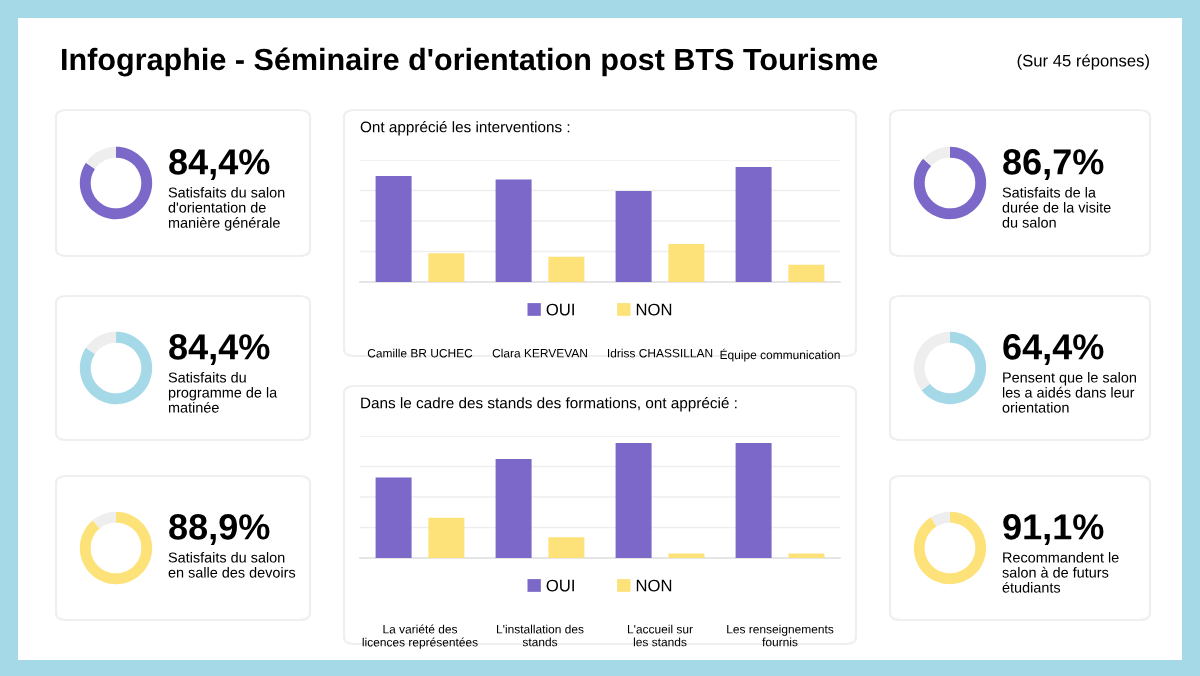 The width and height of the screenshot is (1200, 676). What do you see at coordinates (1053, 349) in the screenshot?
I see `chart-title: 64,4%` at bounding box center [1053, 349].